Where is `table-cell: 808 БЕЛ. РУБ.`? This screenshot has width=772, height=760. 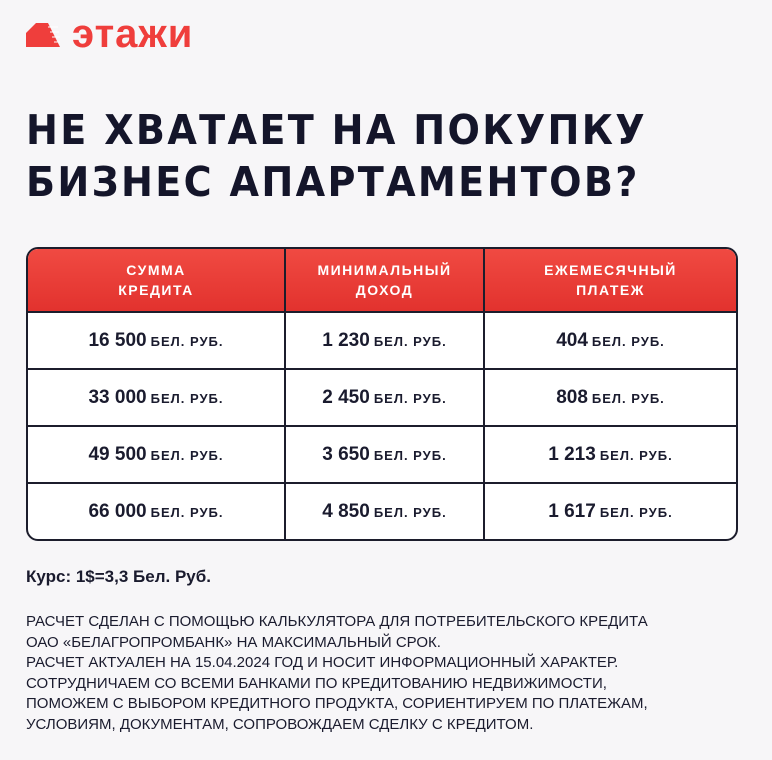 table-cell: 808 БЕЛ. РУБ. is located at coordinates (609, 396).